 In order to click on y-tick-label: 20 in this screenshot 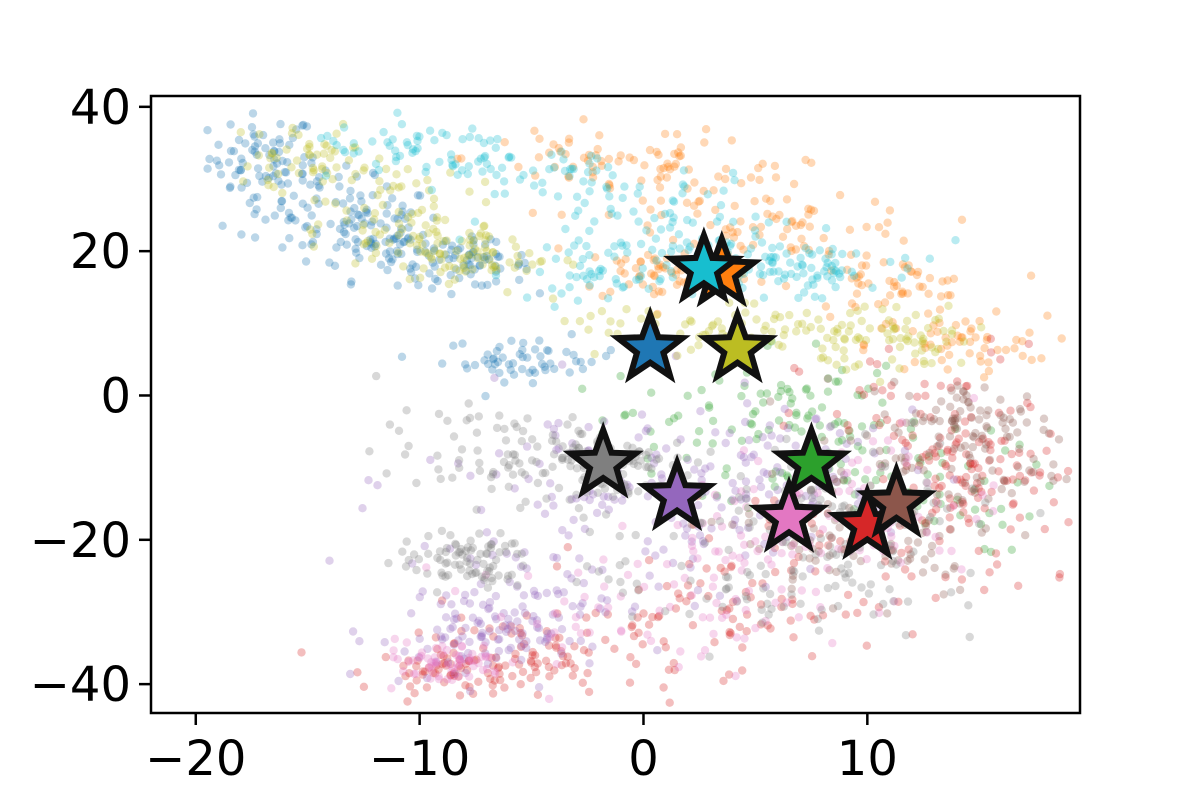, I will do `click(100, 252)`.